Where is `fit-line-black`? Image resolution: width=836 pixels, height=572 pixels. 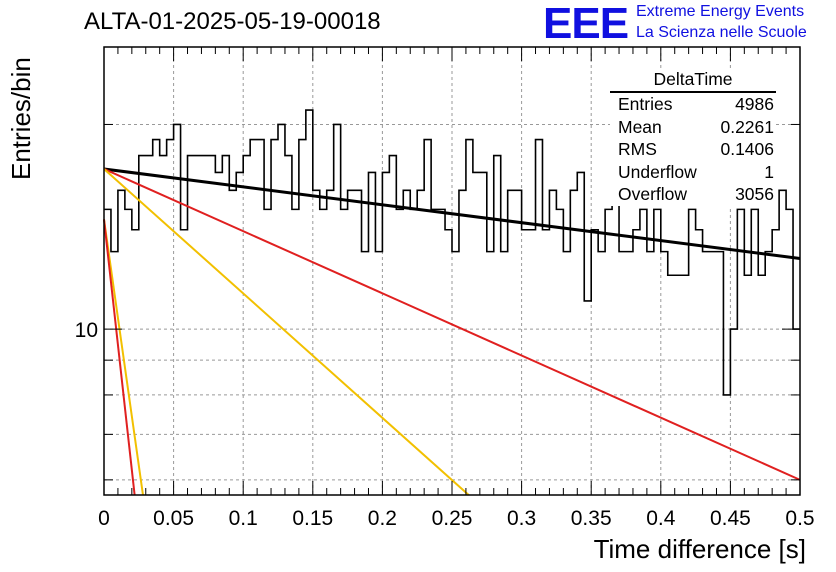
fit-line-black is located at coordinates (452, 213).